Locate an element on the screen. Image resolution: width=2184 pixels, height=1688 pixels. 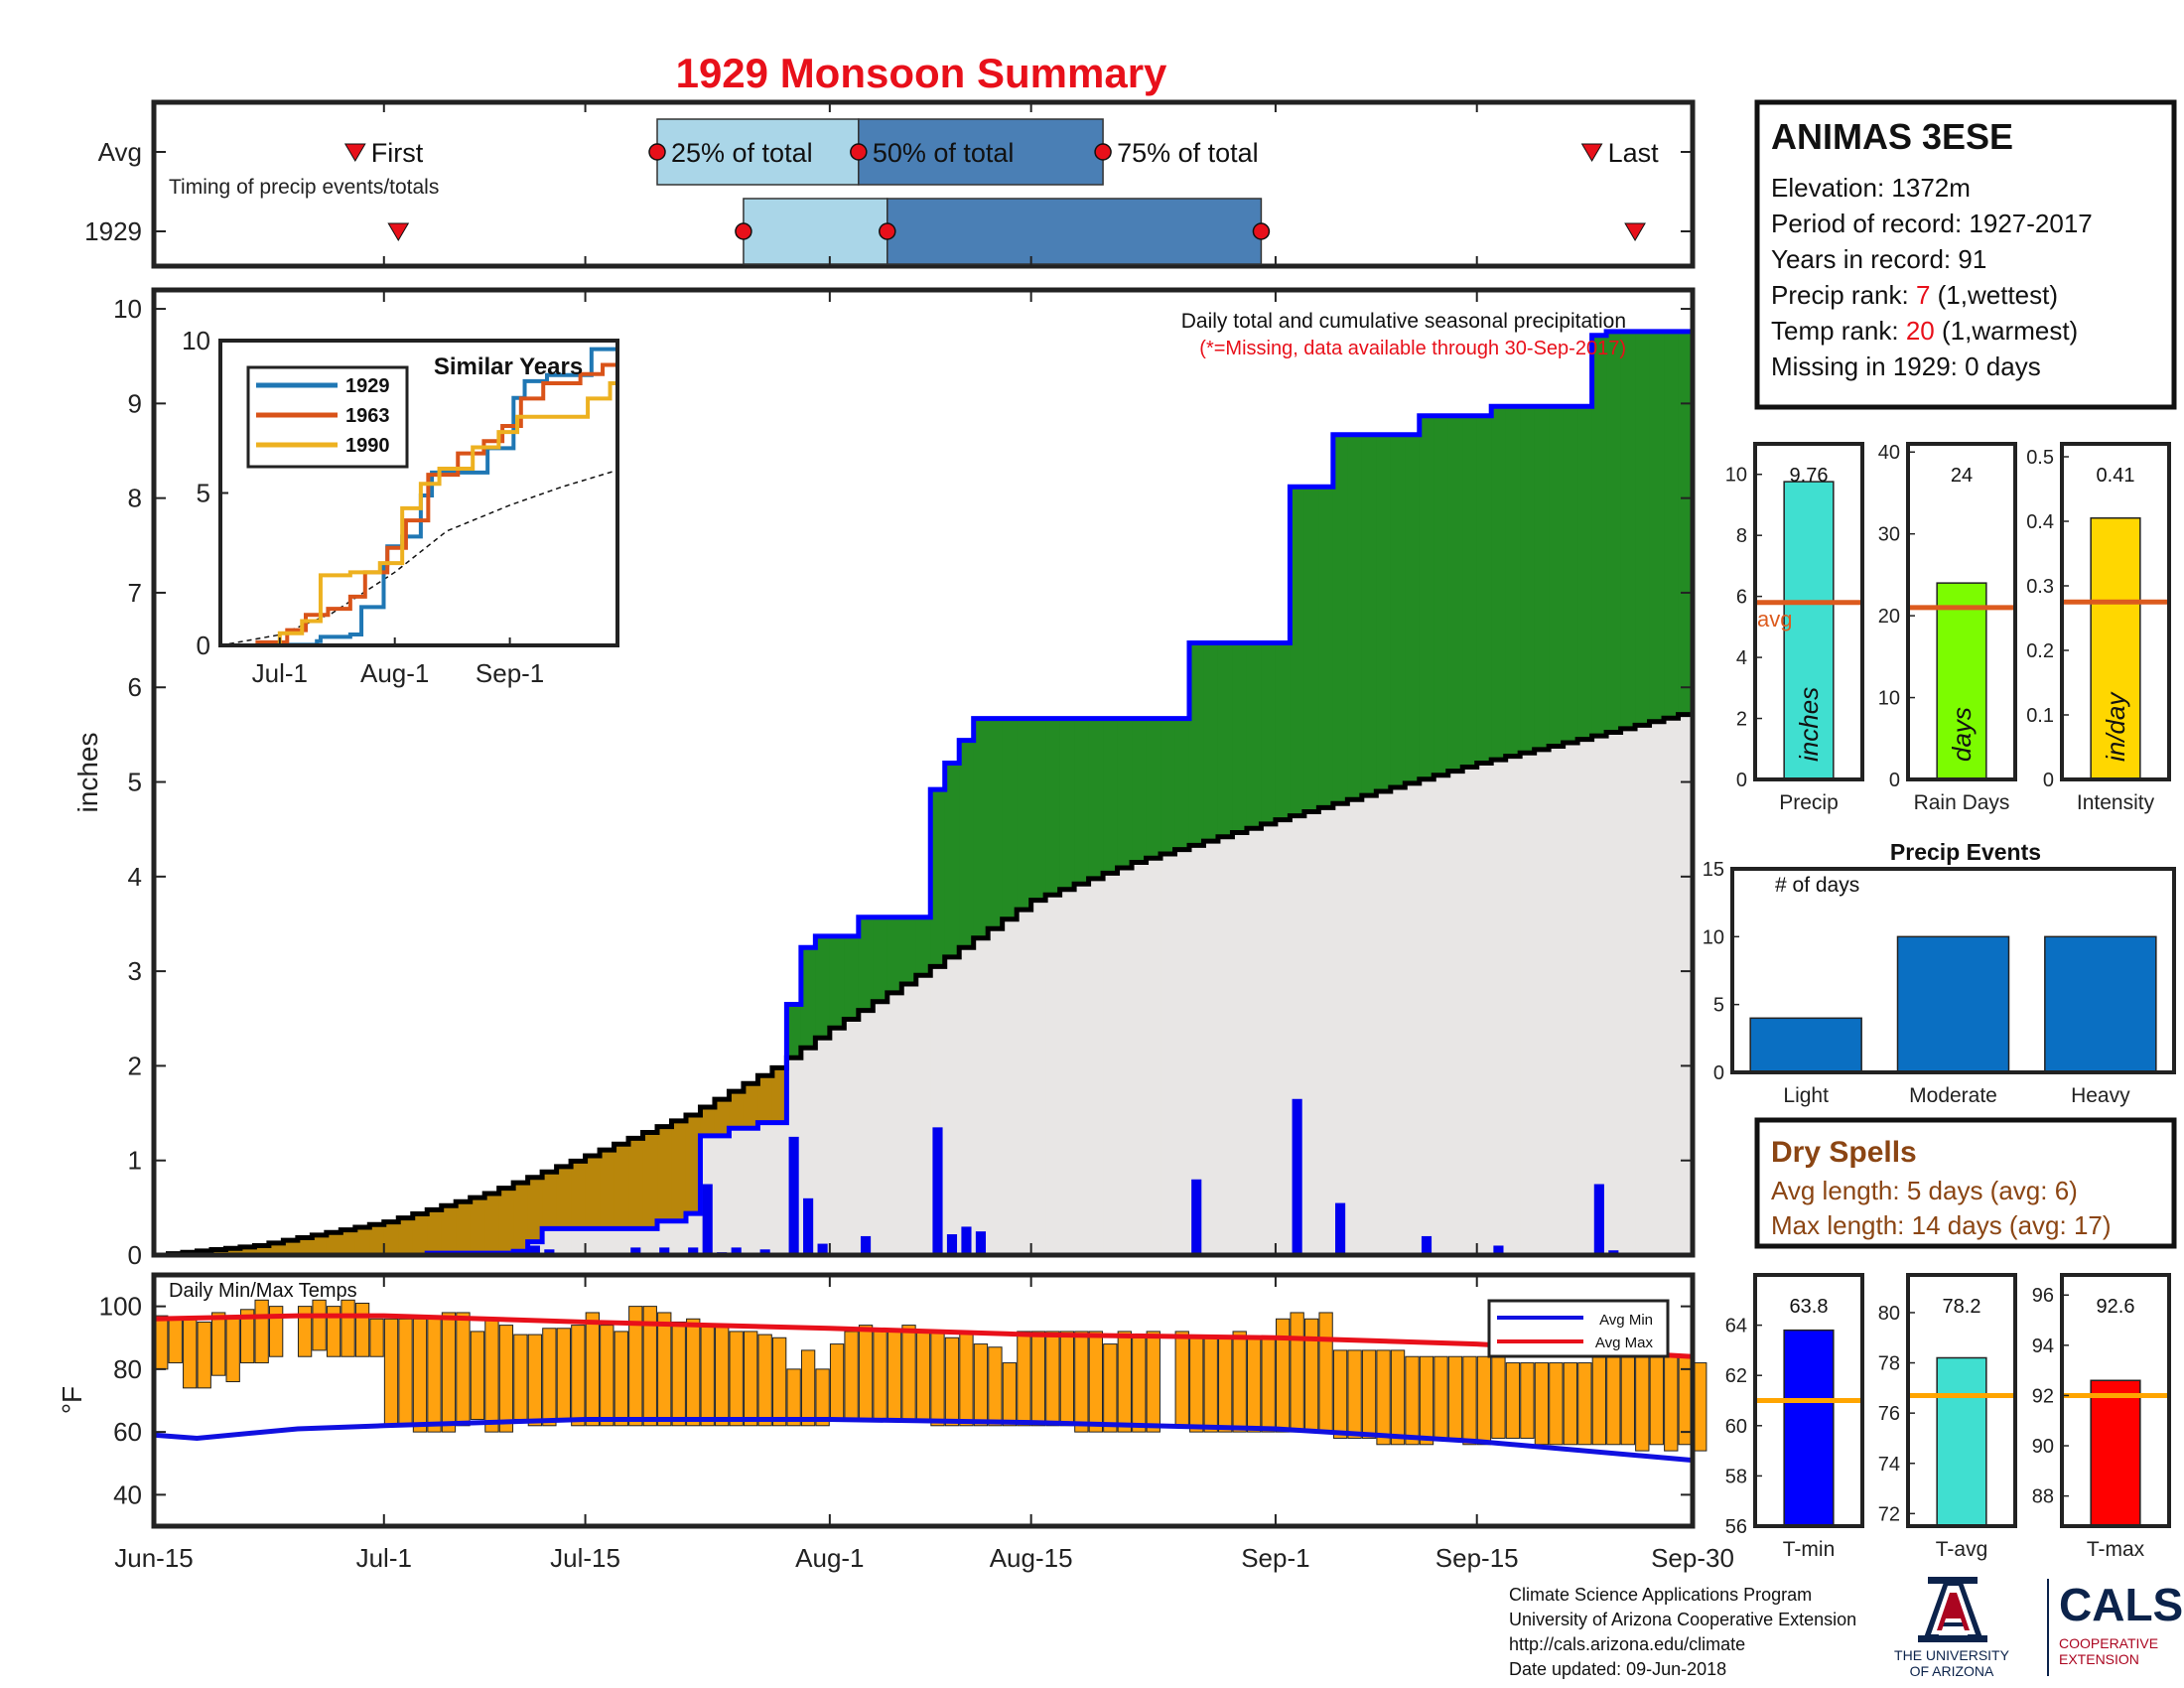
summary-bar is located at coordinates (1961, 681).